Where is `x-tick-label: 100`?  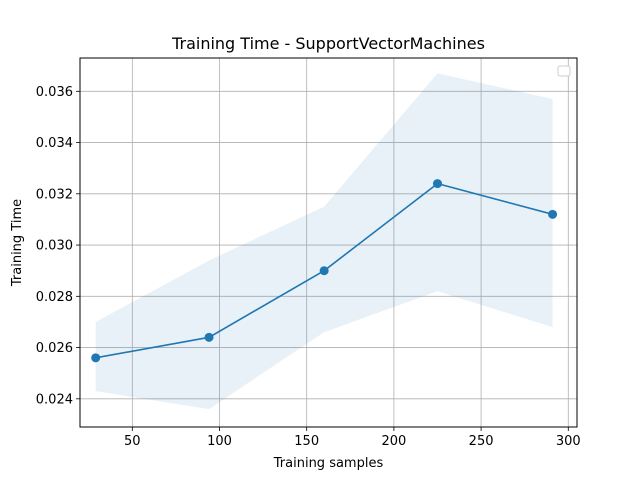 x-tick-label: 100 is located at coordinates (219, 441).